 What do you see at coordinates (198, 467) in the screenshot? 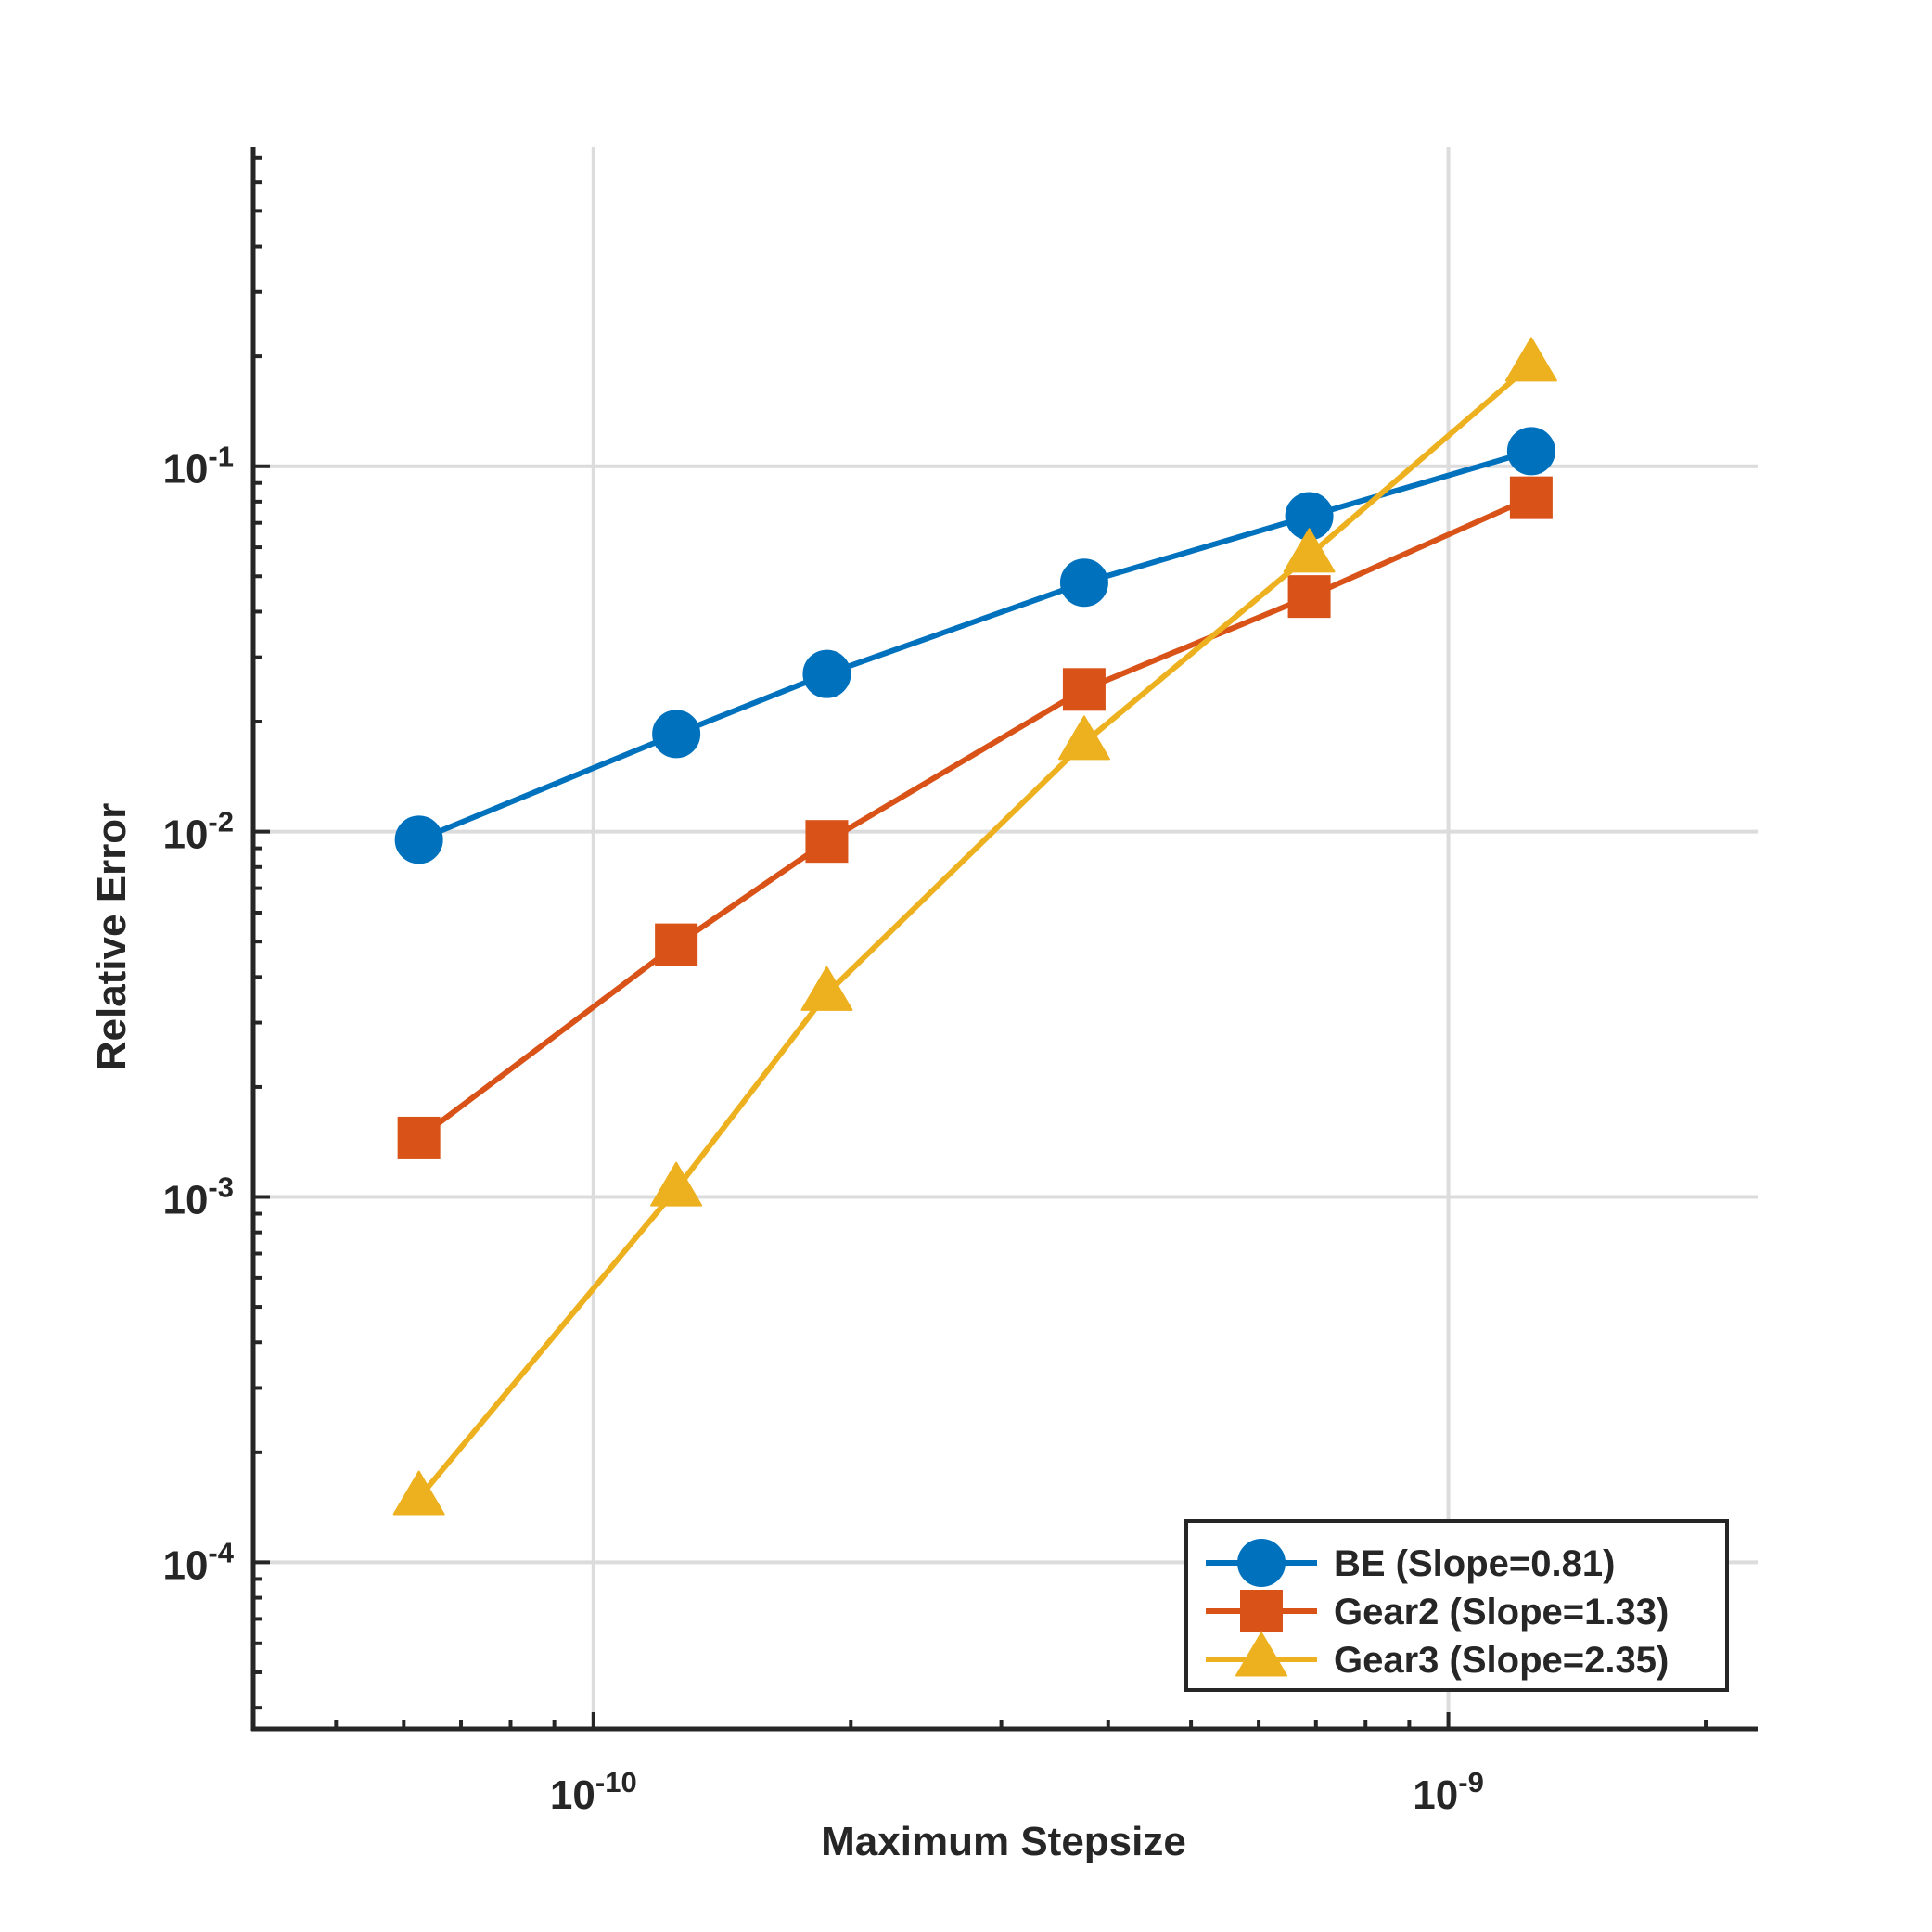
I see `y-tick-label: 10⁻¹` at bounding box center [198, 467].